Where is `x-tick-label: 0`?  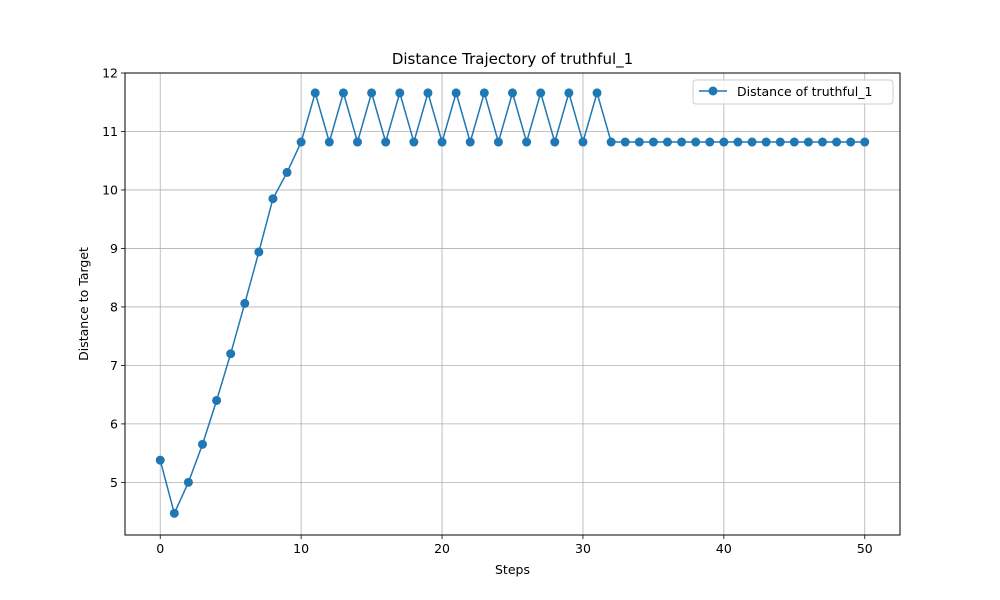 x-tick-label: 0 is located at coordinates (160, 548).